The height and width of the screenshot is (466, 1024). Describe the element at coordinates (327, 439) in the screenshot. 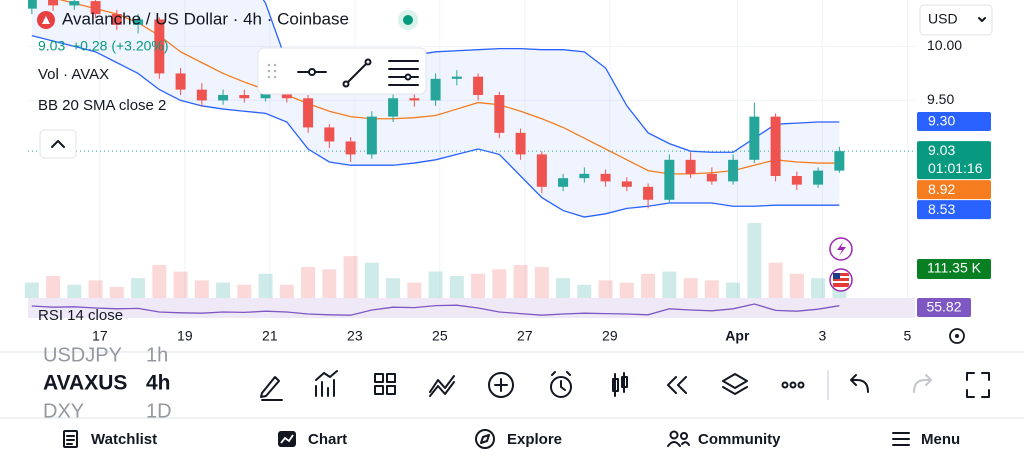

I see `nav-item: Chart` at that location.